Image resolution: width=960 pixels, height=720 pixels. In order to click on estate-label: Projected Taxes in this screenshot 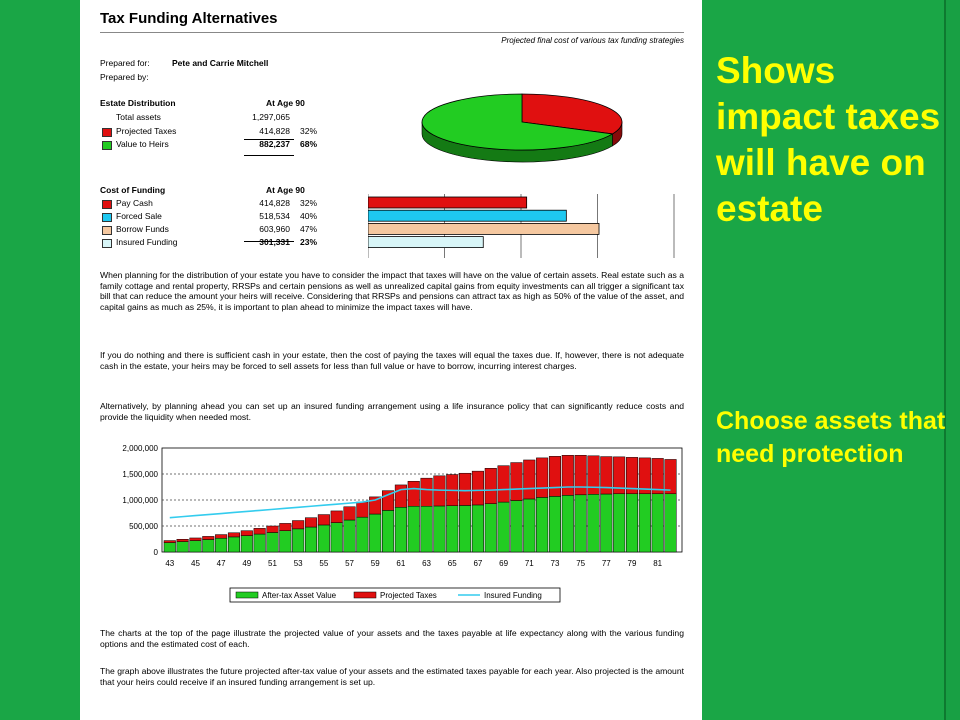, I will do `click(146, 131)`.